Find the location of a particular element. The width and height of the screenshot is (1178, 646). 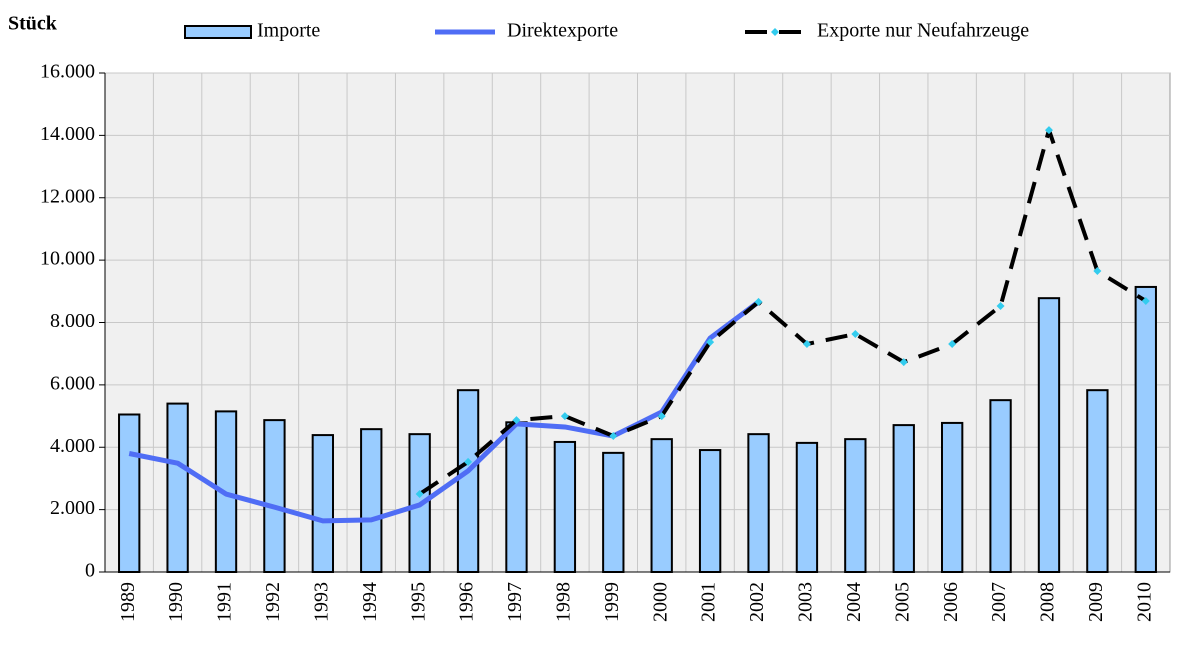

x-tick-label: 2010 is located at coordinates (1144, 602).